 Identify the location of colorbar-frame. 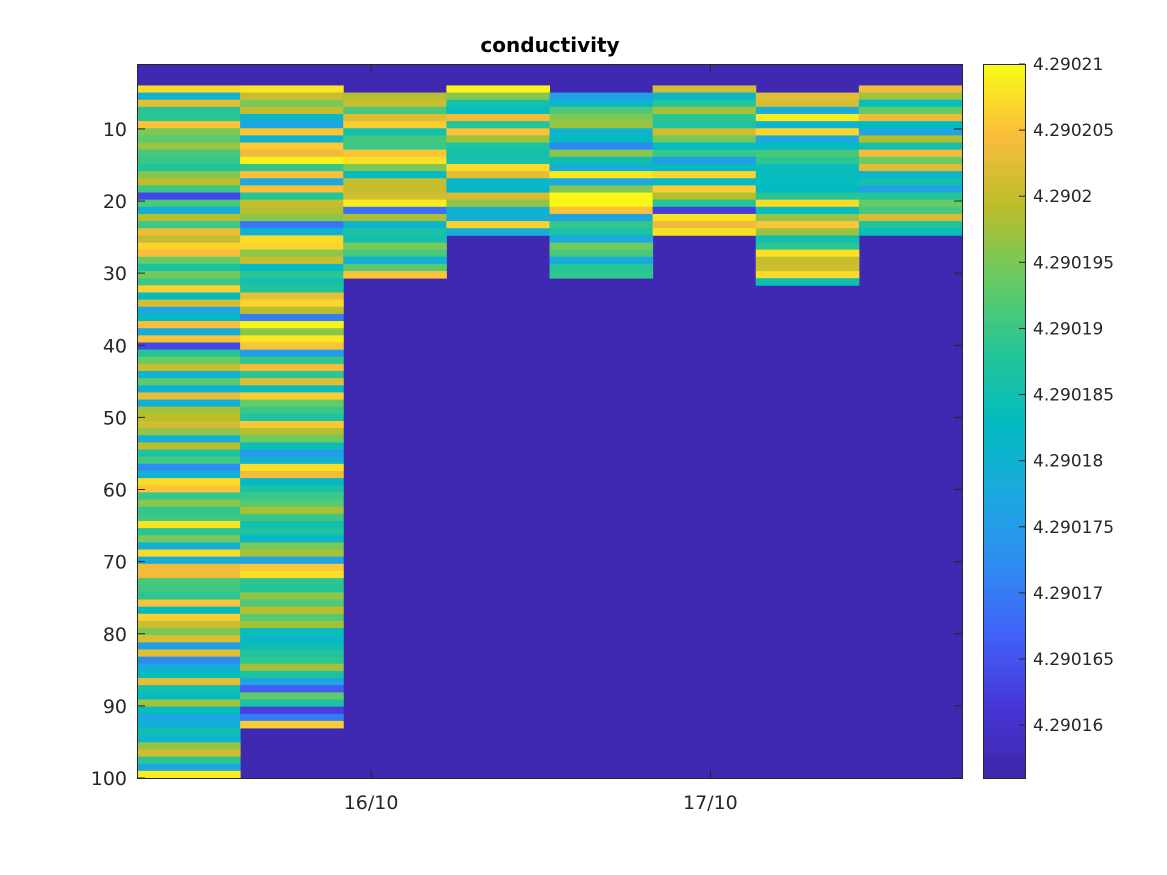
(1004, 421).